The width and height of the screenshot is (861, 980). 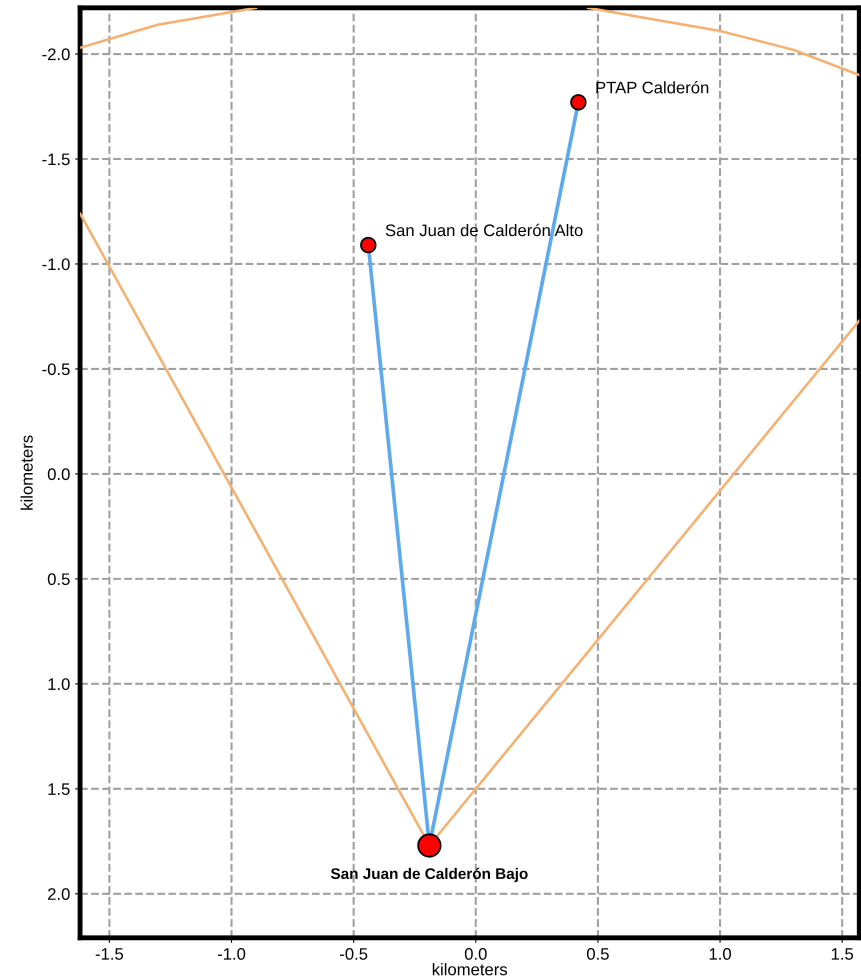 I want to click on x-tick-label: -1.5, so click(x=110, y=954).